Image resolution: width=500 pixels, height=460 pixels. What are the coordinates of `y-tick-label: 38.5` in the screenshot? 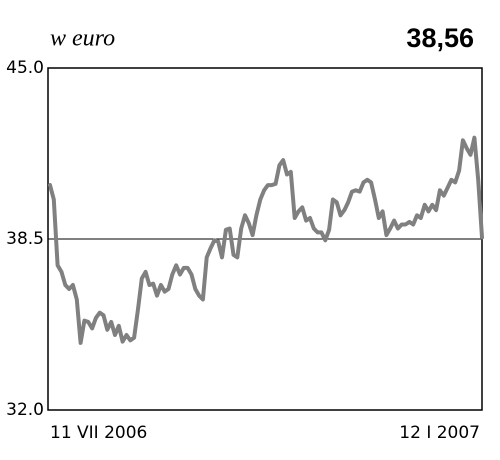 It's located at (25, 239).